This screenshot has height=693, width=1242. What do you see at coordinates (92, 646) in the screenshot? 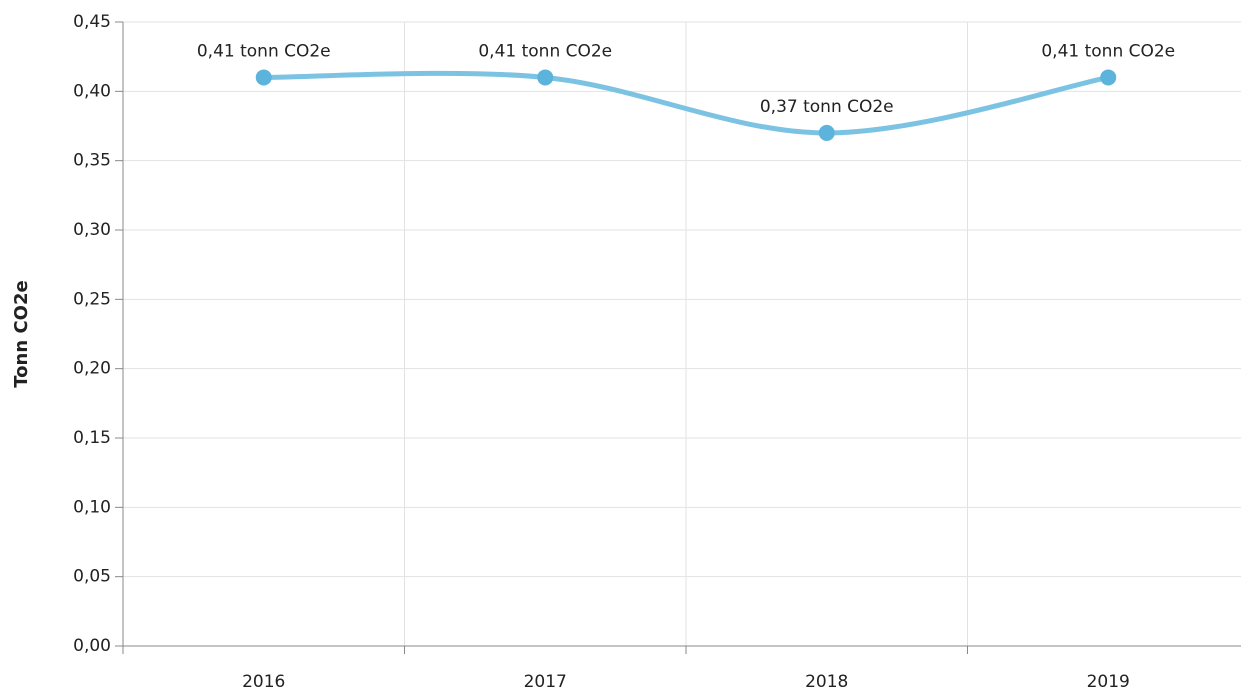
I see `y-tick-label: 0,00` at bounding box center [92, 646].